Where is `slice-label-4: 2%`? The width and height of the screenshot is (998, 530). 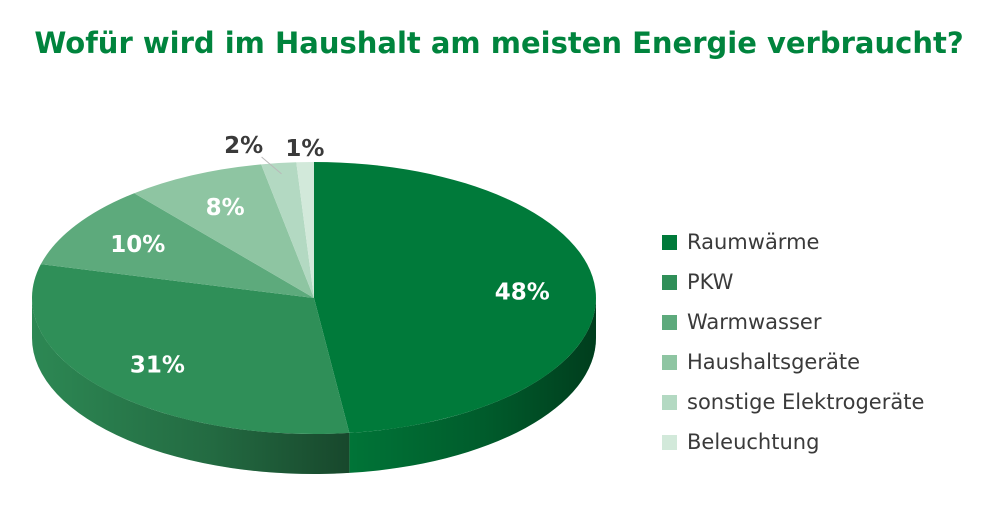
slice-label-4: 2% is located at coordinates (243, 146).